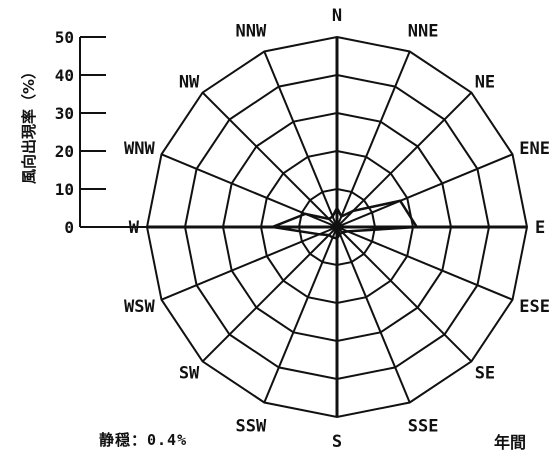 The image size is (560, 461). I want to click on data-point-ENE, so click(400, 200).